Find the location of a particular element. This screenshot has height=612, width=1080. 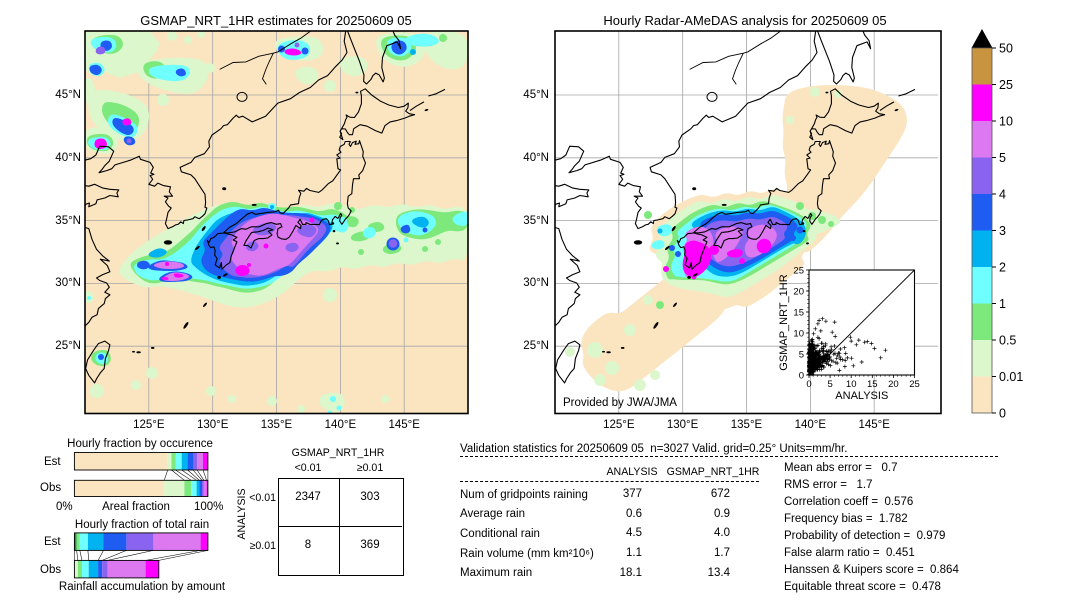

svg-text: 0.01 is located at coordinates (1011, 377).